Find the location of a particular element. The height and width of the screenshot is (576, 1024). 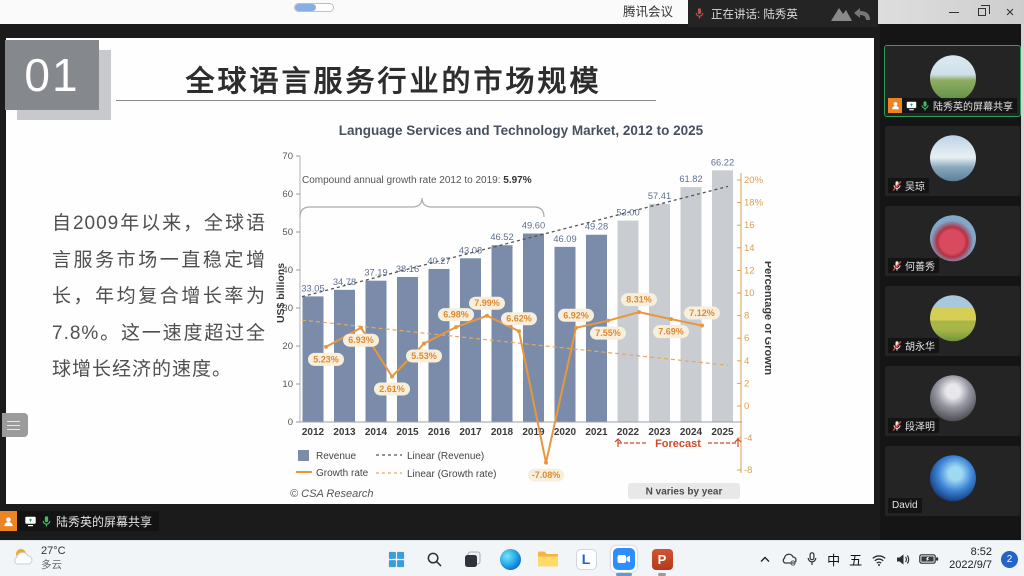

file-explorer-button is located at coordinates (548, 558).